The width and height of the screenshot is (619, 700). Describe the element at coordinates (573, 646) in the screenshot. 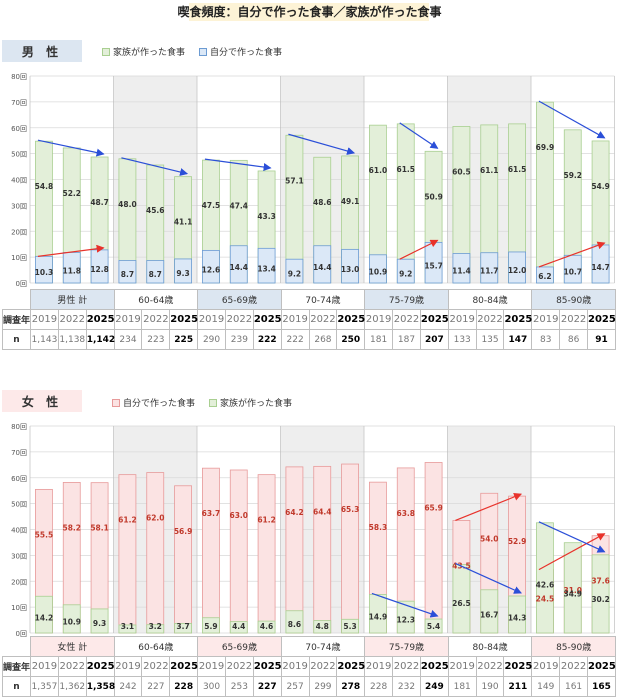

I see `group-header: 85-90歳` at that location.